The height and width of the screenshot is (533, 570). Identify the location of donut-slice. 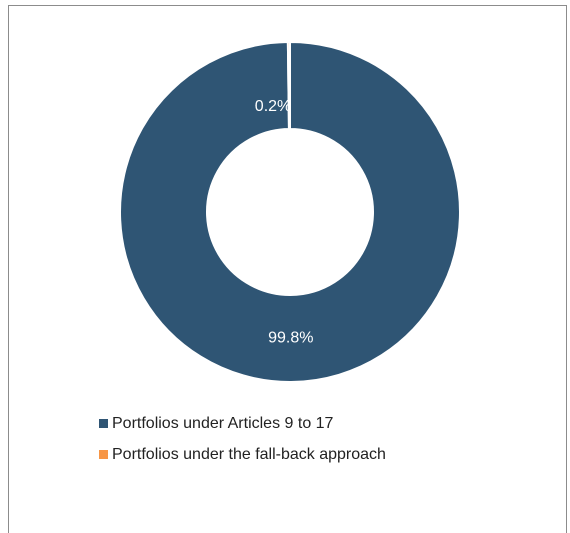
(288, 85).